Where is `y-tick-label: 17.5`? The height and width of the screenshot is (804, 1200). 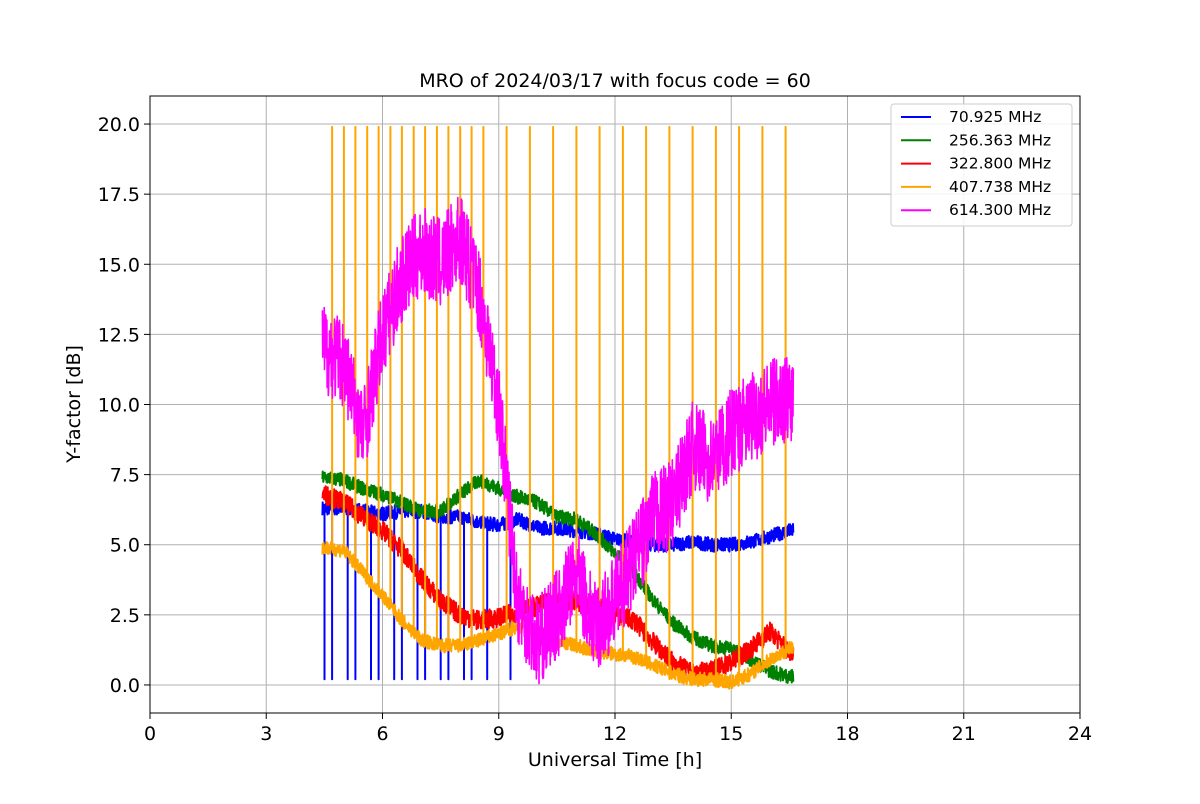 y-tick-label: 17.5 is located at coordinates (119, 195).